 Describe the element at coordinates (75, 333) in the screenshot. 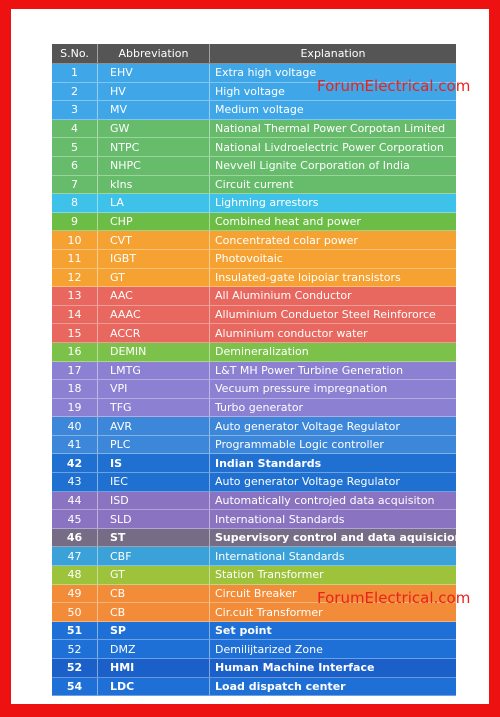

I see `sno-cell: 15` at that location.